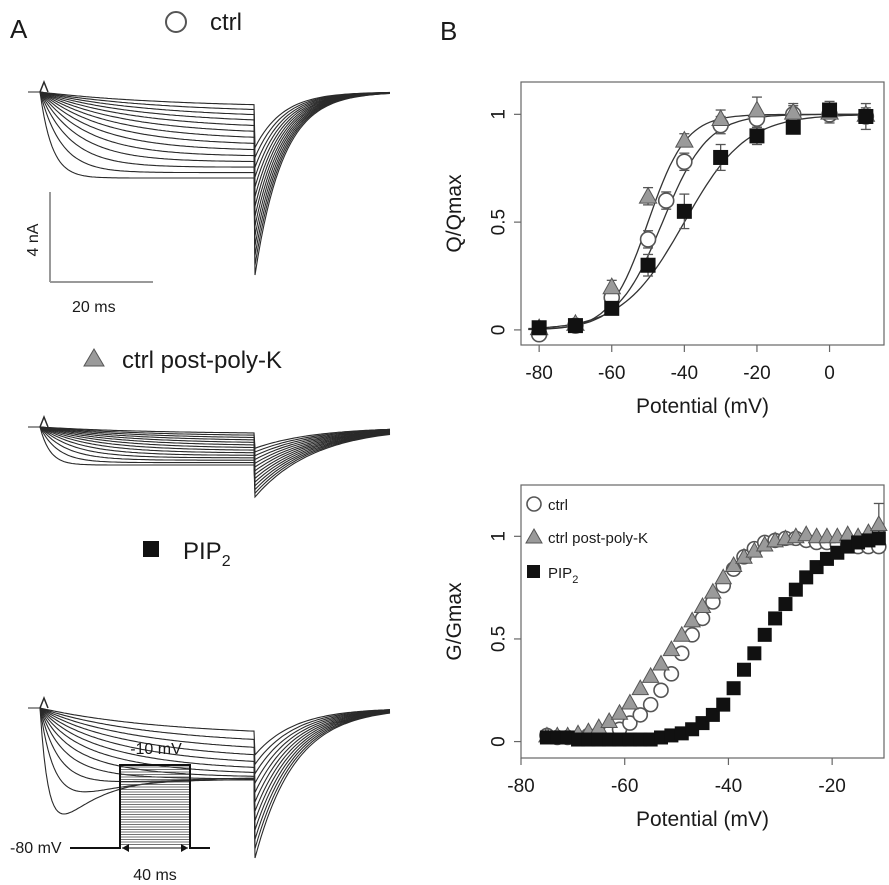 Image resolution: width=889 pixels, height=885 pixels. What do you see at coordinates (176, 22) in the screenshot?
I see `open-circle-icon` at bounding box center [176, 22].